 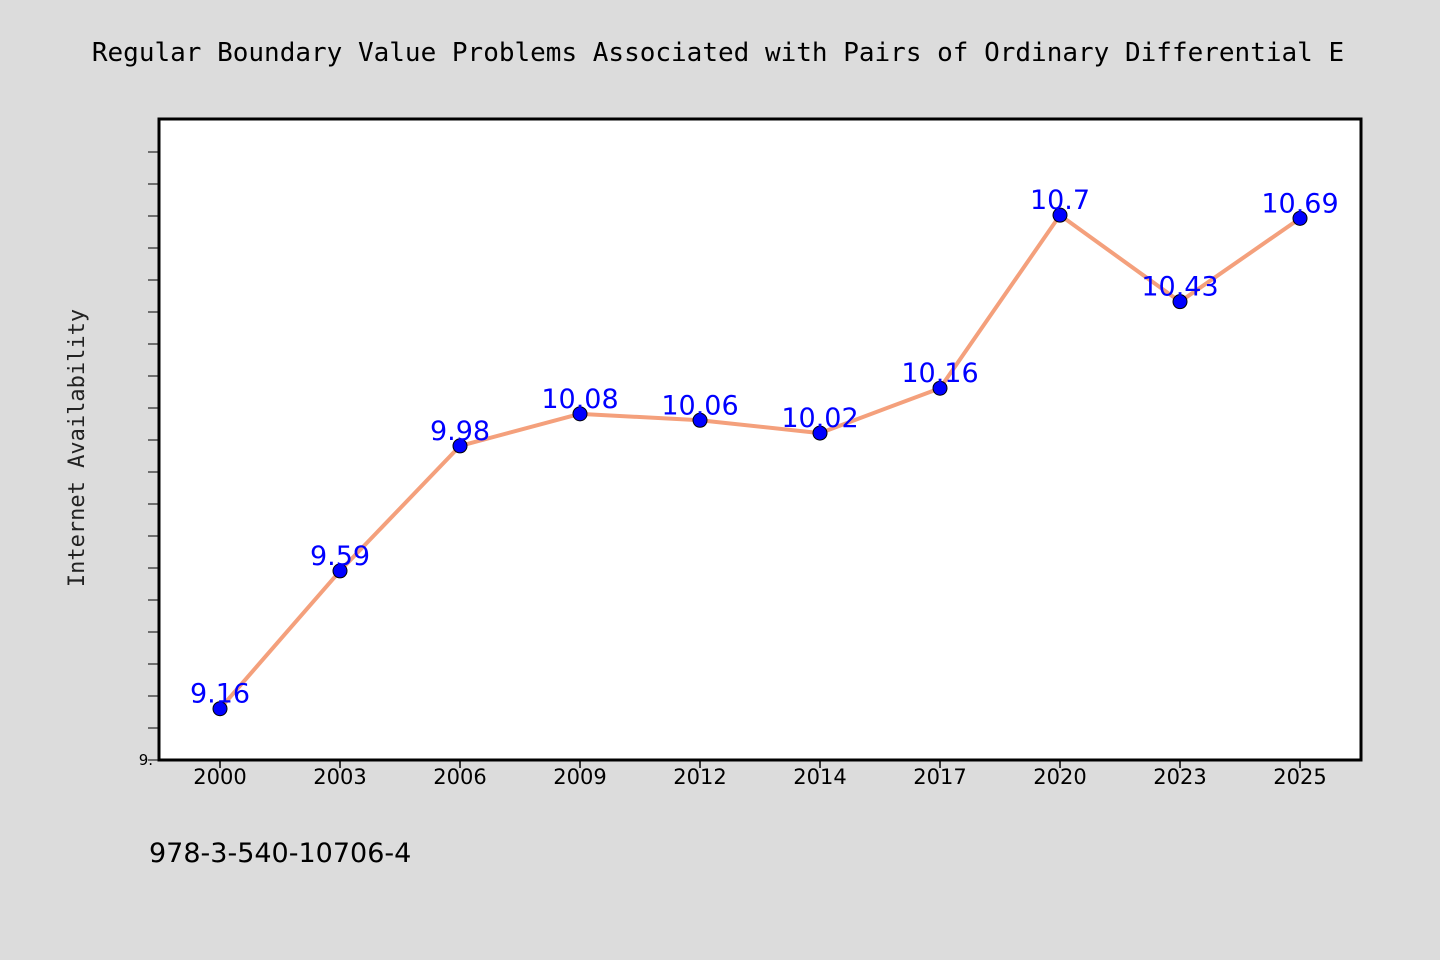 I want to click on x-tick-label: 2012, so click(x=699, y=777).